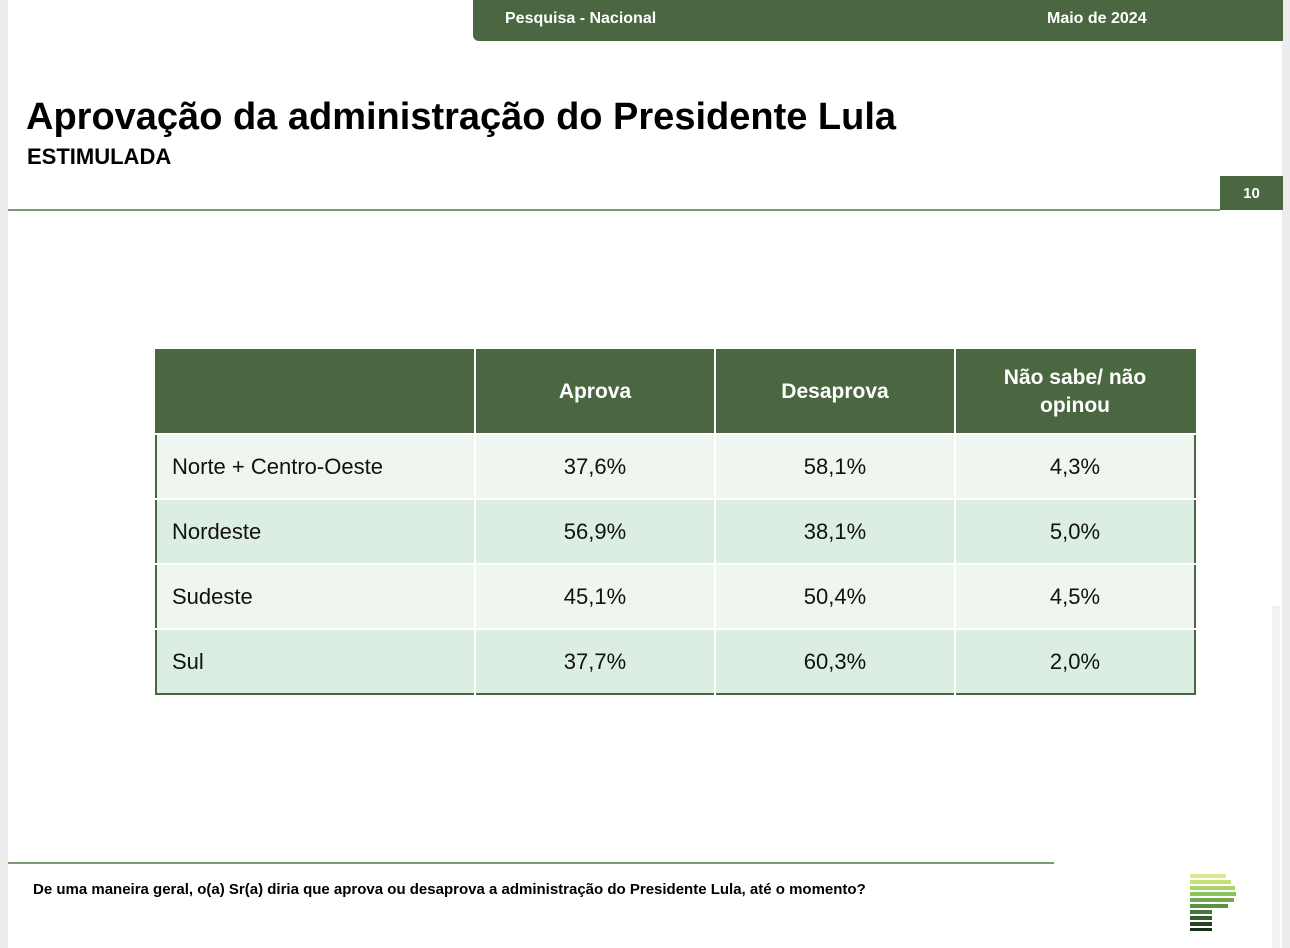 The image size is (1290, 948). I want to click on aprova-cell: 37,7%, so click(595, 661).